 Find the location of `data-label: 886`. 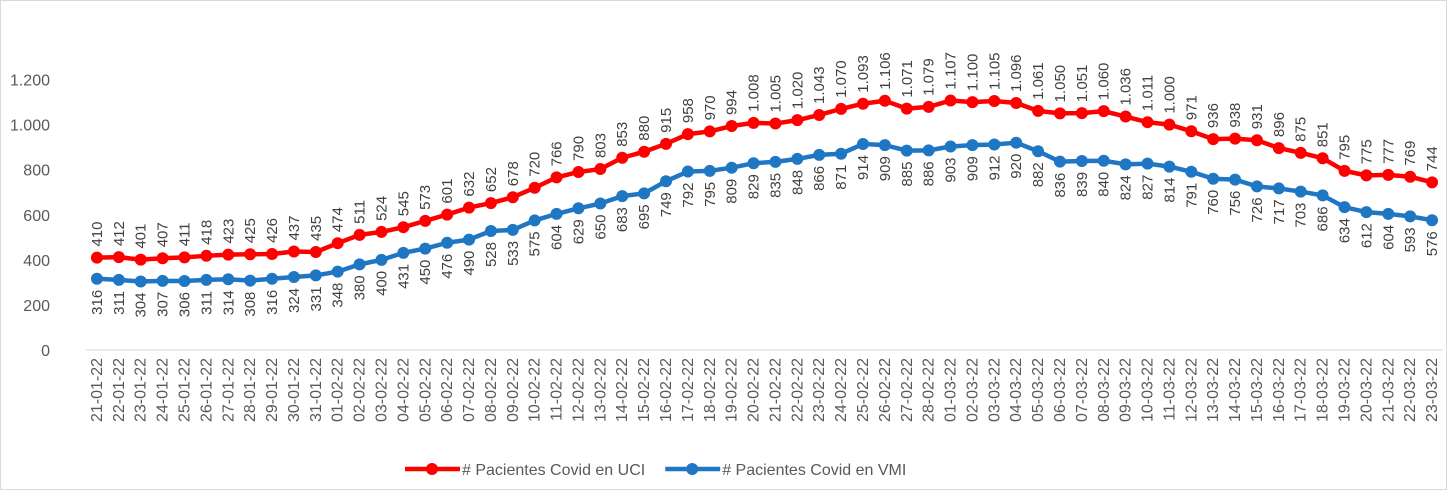

data-label: 886 is located at coordinates (929, 173).